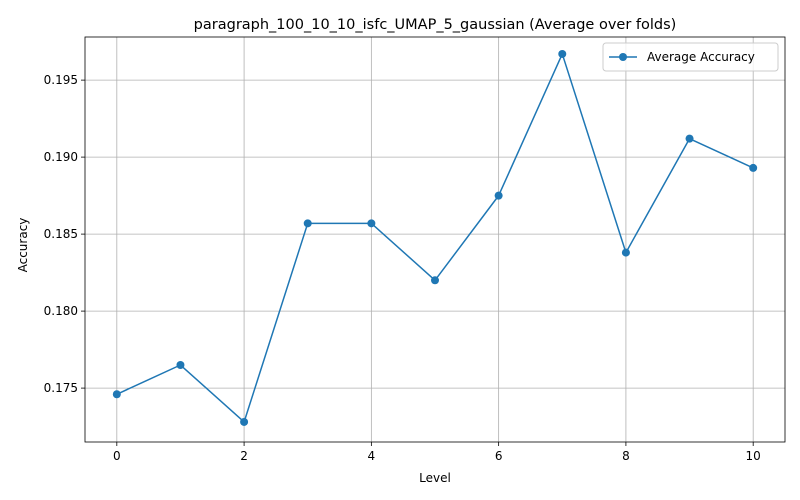 This screenshot has height=500, width=800. Describe the element at coordinates (372, 456) in the screenshot. I see `x-tick-label: 4` at that location.